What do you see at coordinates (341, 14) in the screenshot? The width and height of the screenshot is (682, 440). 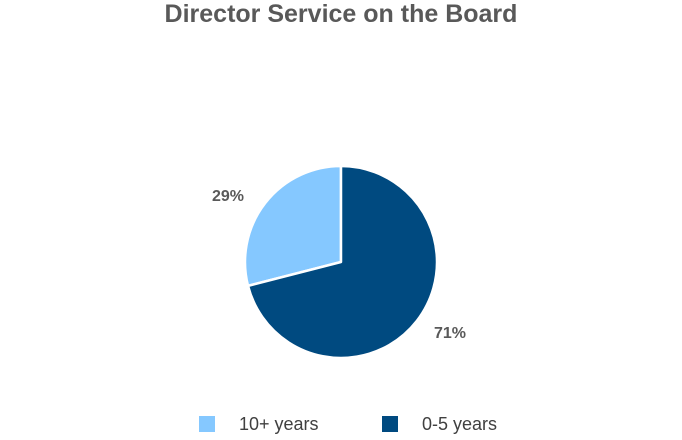 I see `chart-title: Director Service on the Board` at bounding box center [341, 14].